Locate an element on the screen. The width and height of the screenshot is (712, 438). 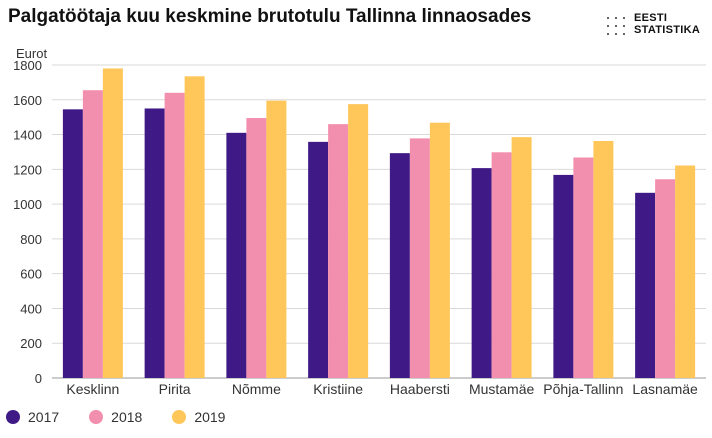
x-tick-label: Nõmme is located at coordinates (256, 389).